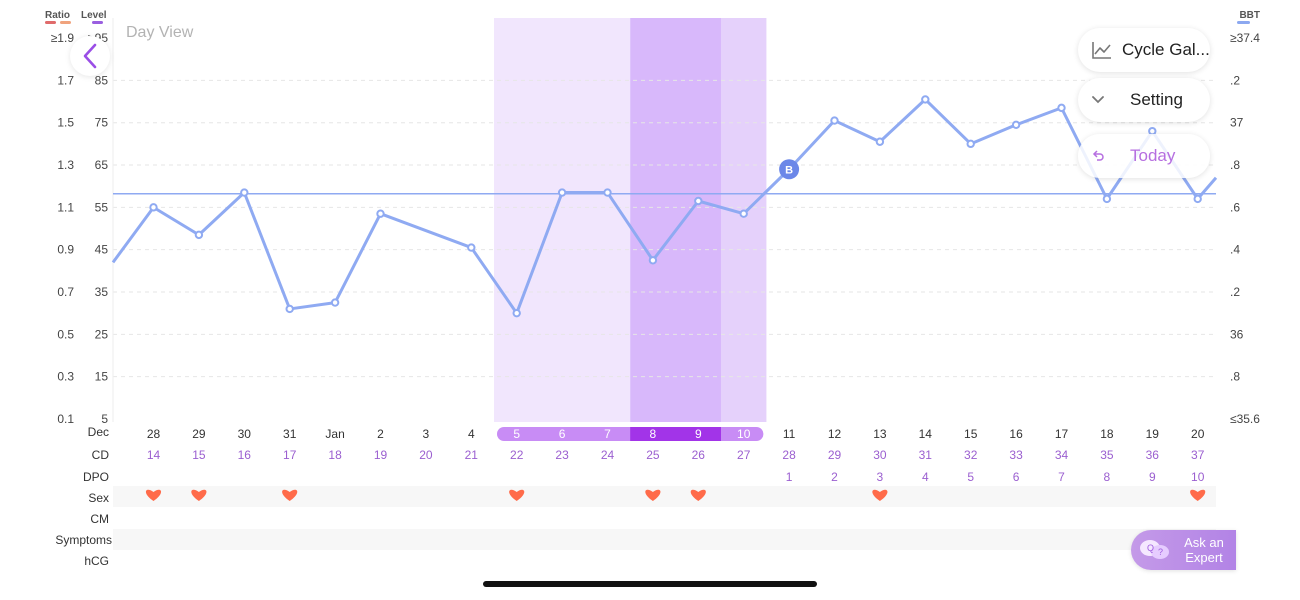 The width and height of the screenshot is (1300, 600). I want to click on view-title: Day View, so click(160, 32).